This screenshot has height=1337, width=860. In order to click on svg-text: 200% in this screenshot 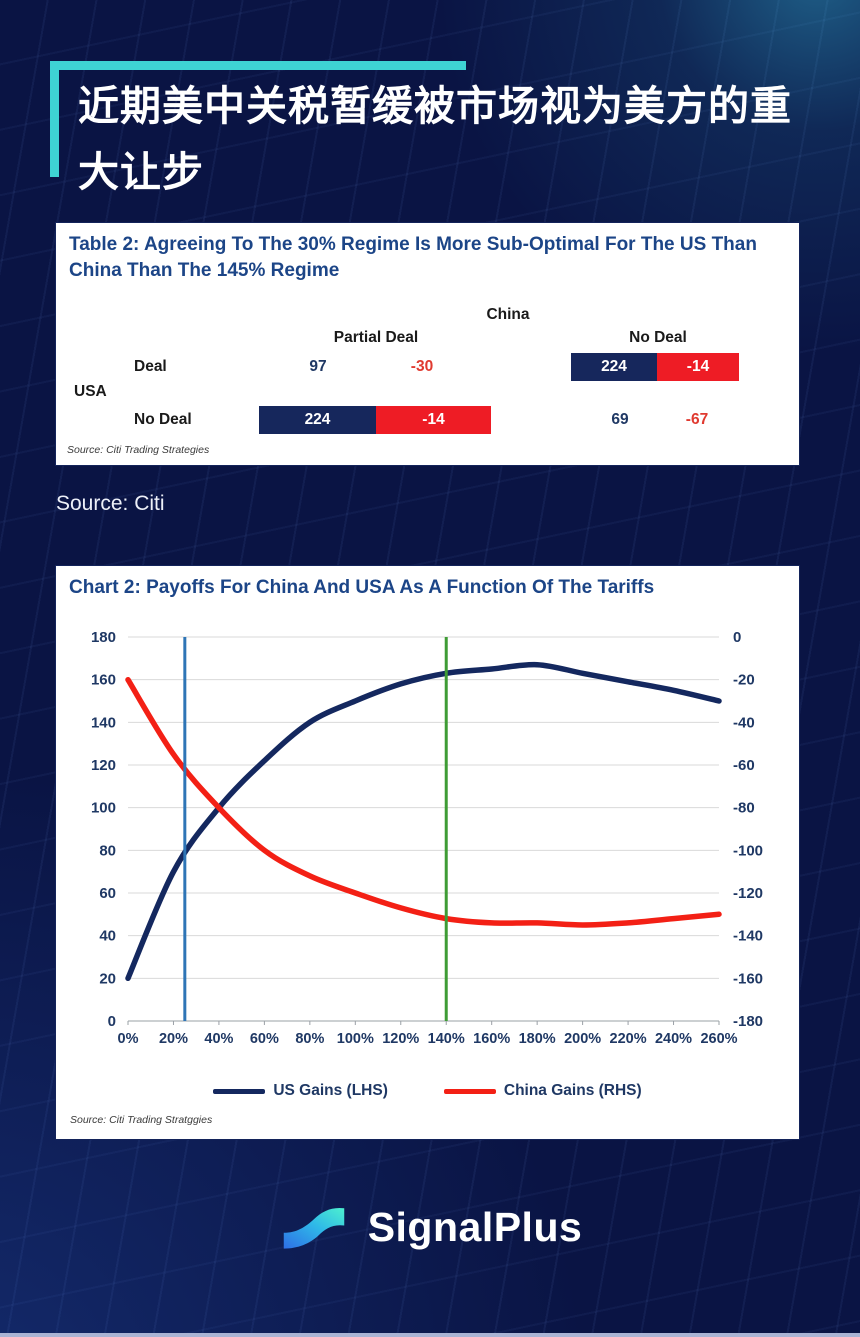, I will do `click(582, 1039)`.